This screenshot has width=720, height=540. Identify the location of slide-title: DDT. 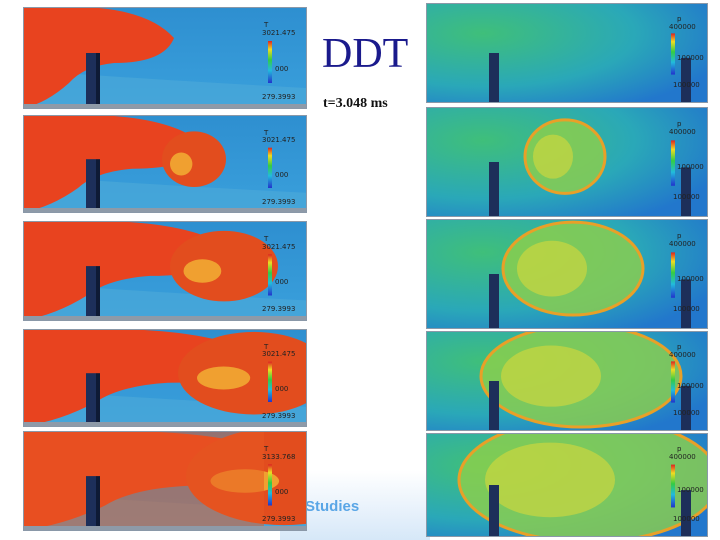
(365, 54).